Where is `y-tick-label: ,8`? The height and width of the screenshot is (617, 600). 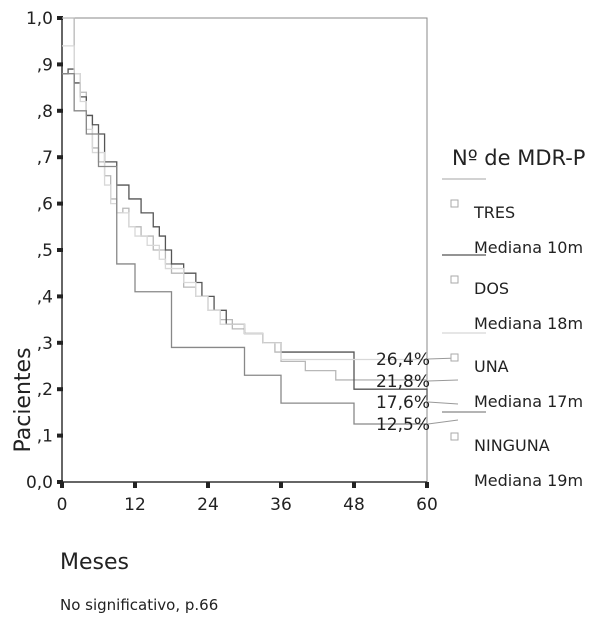 y-tick-label: ,8 is located at coordinates (45, 112).